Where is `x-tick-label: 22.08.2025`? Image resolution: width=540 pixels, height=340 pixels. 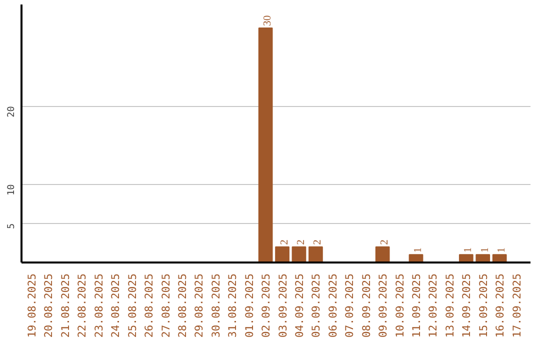
x-tick-label: 22.08.2025 is located at coordinates (82, 306).